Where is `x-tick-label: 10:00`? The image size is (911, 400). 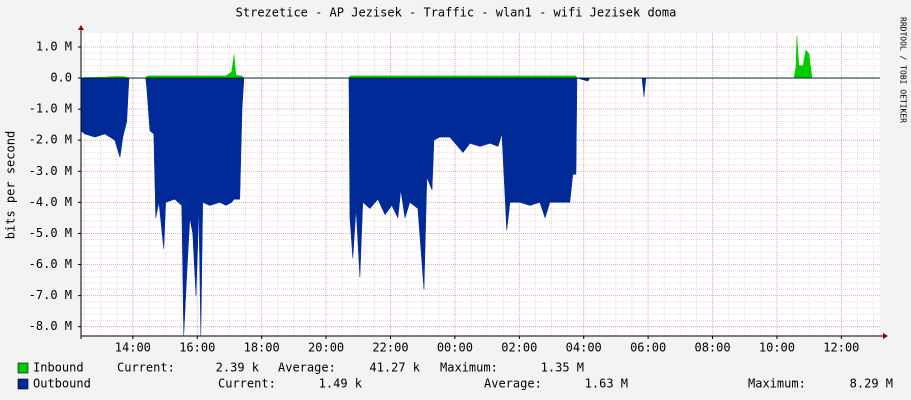
x-tick-label: 10:00 is located at coordinates (777, 348).